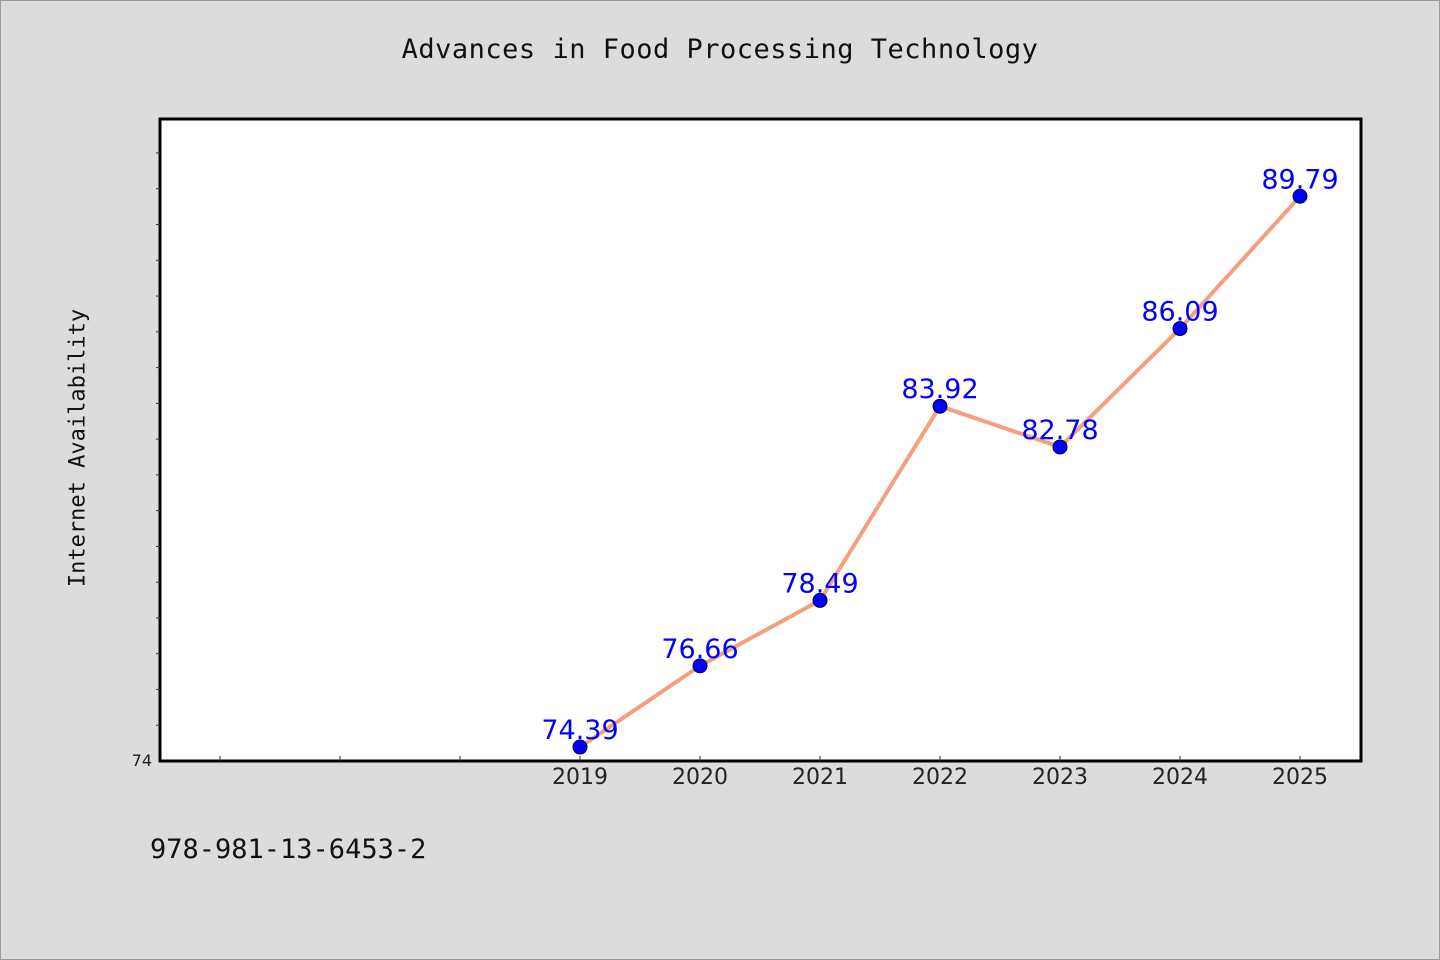 Image resolution: width=1440 pixels, height=960 pixels. I want to click on chart-title: Advances in Food Processing Technology, so click(720, 49).